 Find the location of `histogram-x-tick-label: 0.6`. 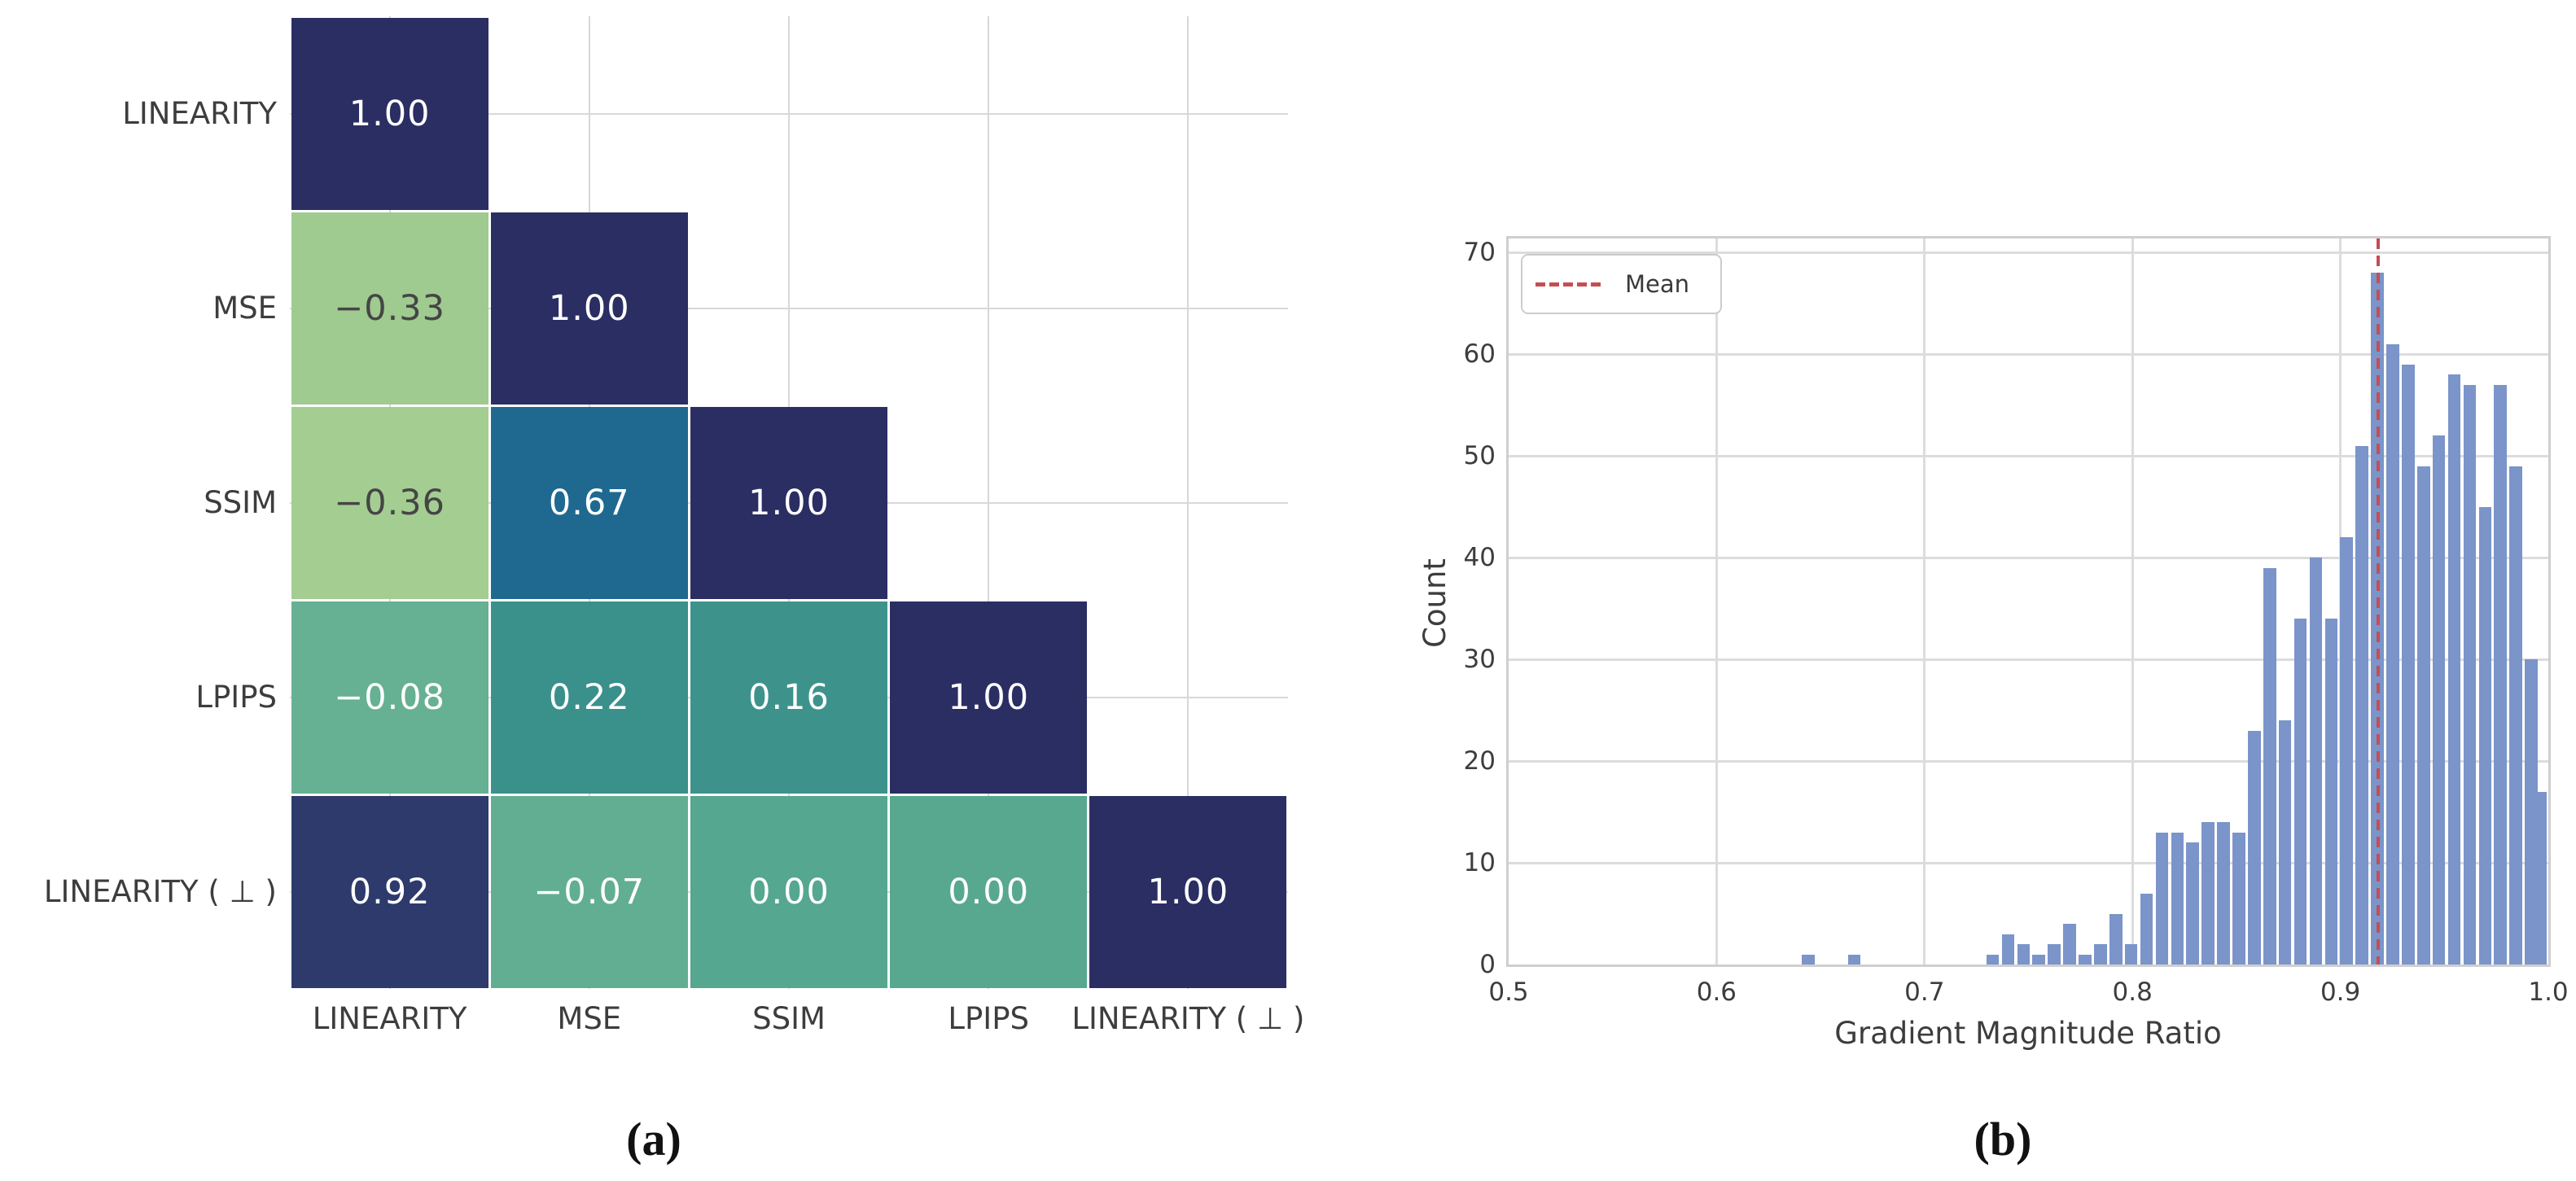

histogram-x-tick-label: 0.6 is located at coordinates (1716, 992).